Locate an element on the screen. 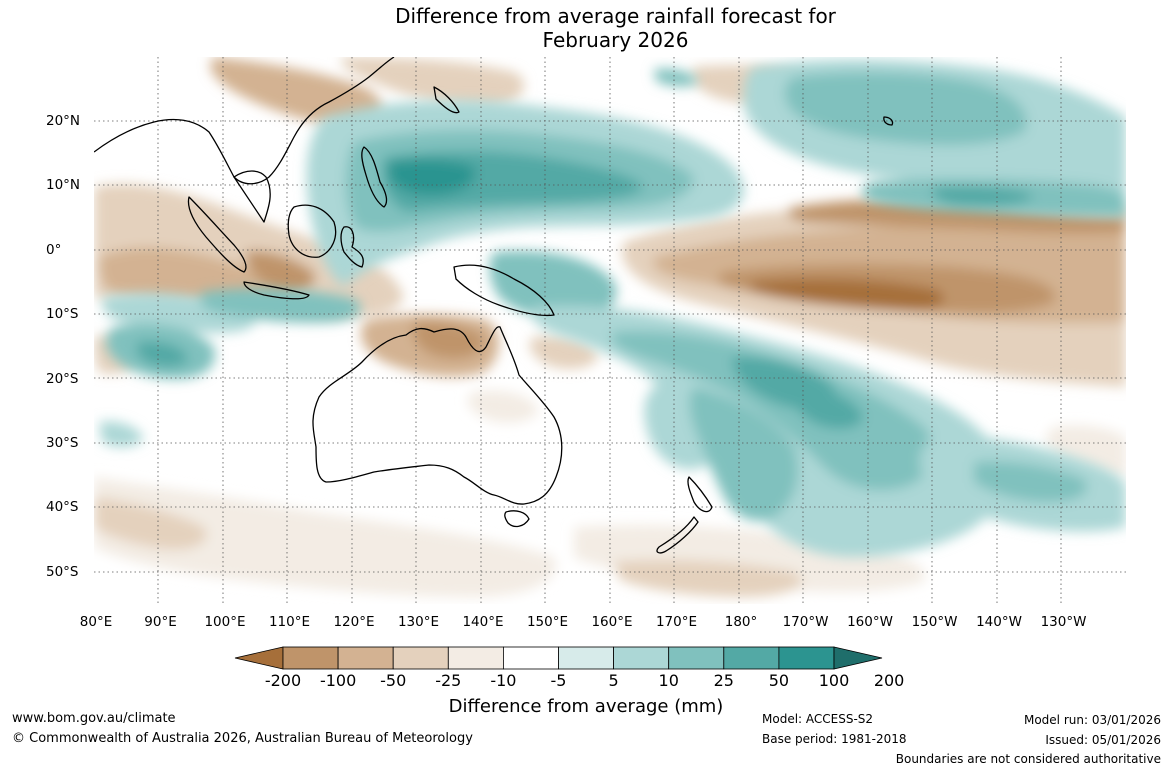 The width and height of the screenshot is (1173, 770). colorbar-tick-label: 100 is located at coordinates (834, 680).